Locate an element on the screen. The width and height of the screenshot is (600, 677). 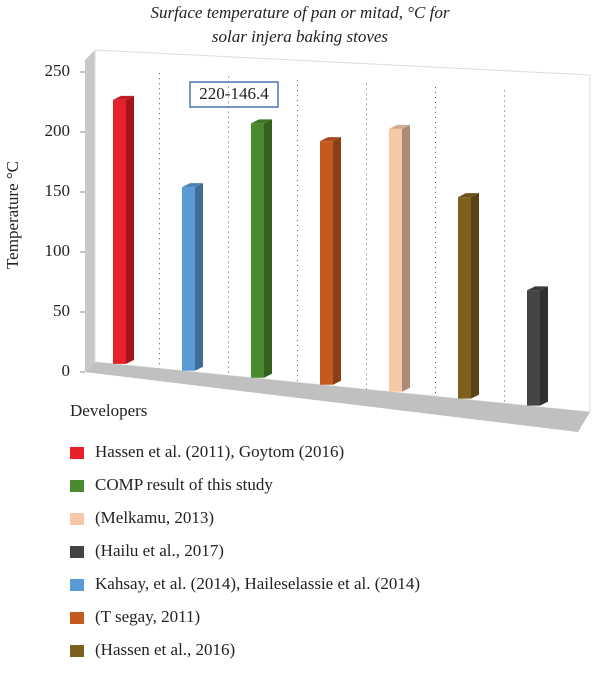
y-tick-label: 0 is located at coordinates (66, 370).